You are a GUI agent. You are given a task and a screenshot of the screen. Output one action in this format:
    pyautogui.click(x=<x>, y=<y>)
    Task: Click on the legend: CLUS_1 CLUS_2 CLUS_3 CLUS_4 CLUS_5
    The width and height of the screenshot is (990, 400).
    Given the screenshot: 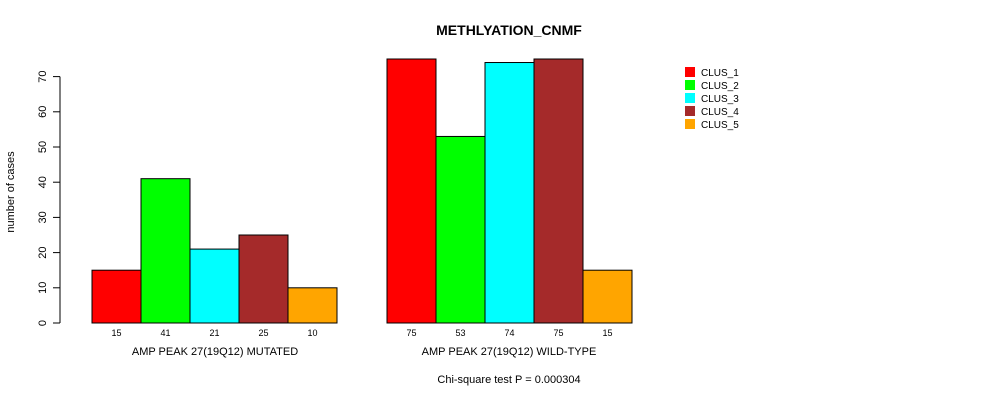 What is the action you would take?
    pyautogui.click(x=712, y=99)
    